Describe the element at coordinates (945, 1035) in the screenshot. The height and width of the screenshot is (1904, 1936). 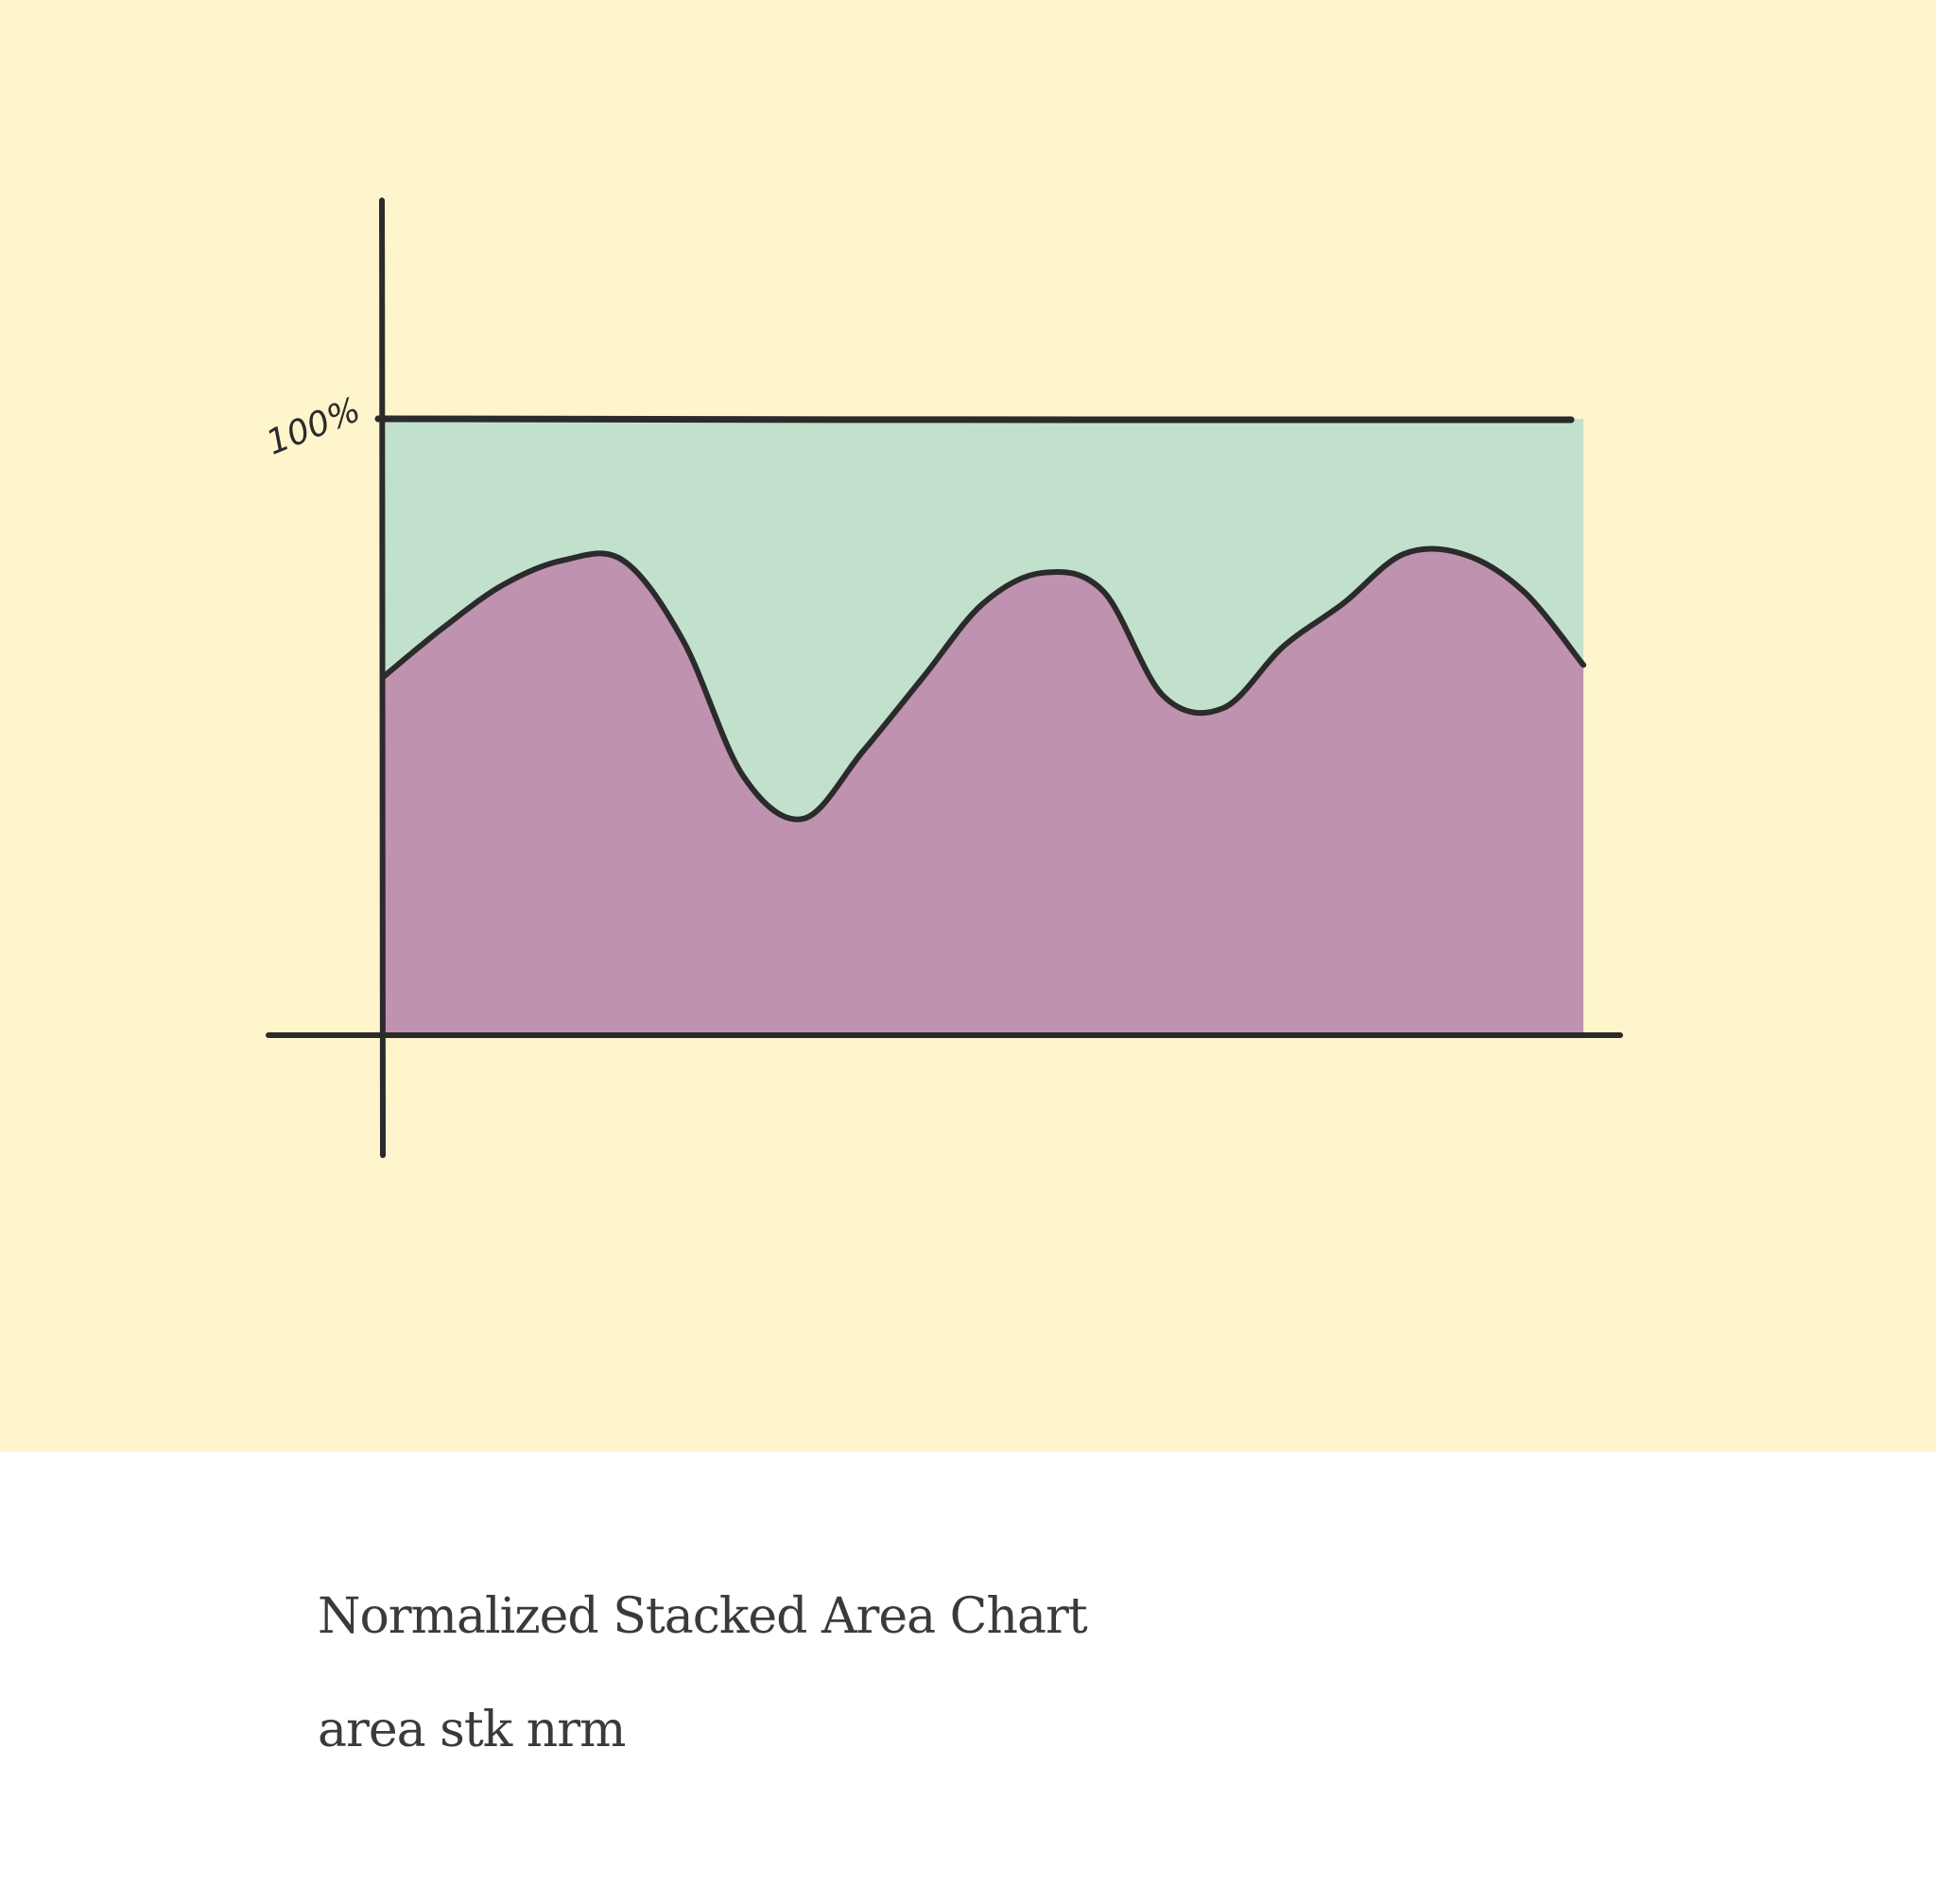
I see `x-axis-line` at that location.